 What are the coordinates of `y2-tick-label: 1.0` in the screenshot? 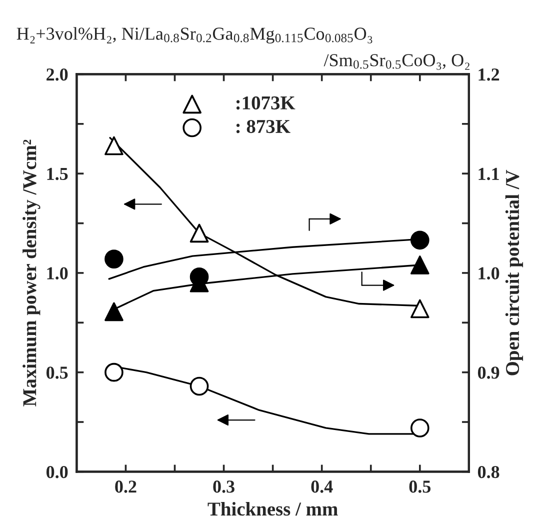 It's located at (489, 273).